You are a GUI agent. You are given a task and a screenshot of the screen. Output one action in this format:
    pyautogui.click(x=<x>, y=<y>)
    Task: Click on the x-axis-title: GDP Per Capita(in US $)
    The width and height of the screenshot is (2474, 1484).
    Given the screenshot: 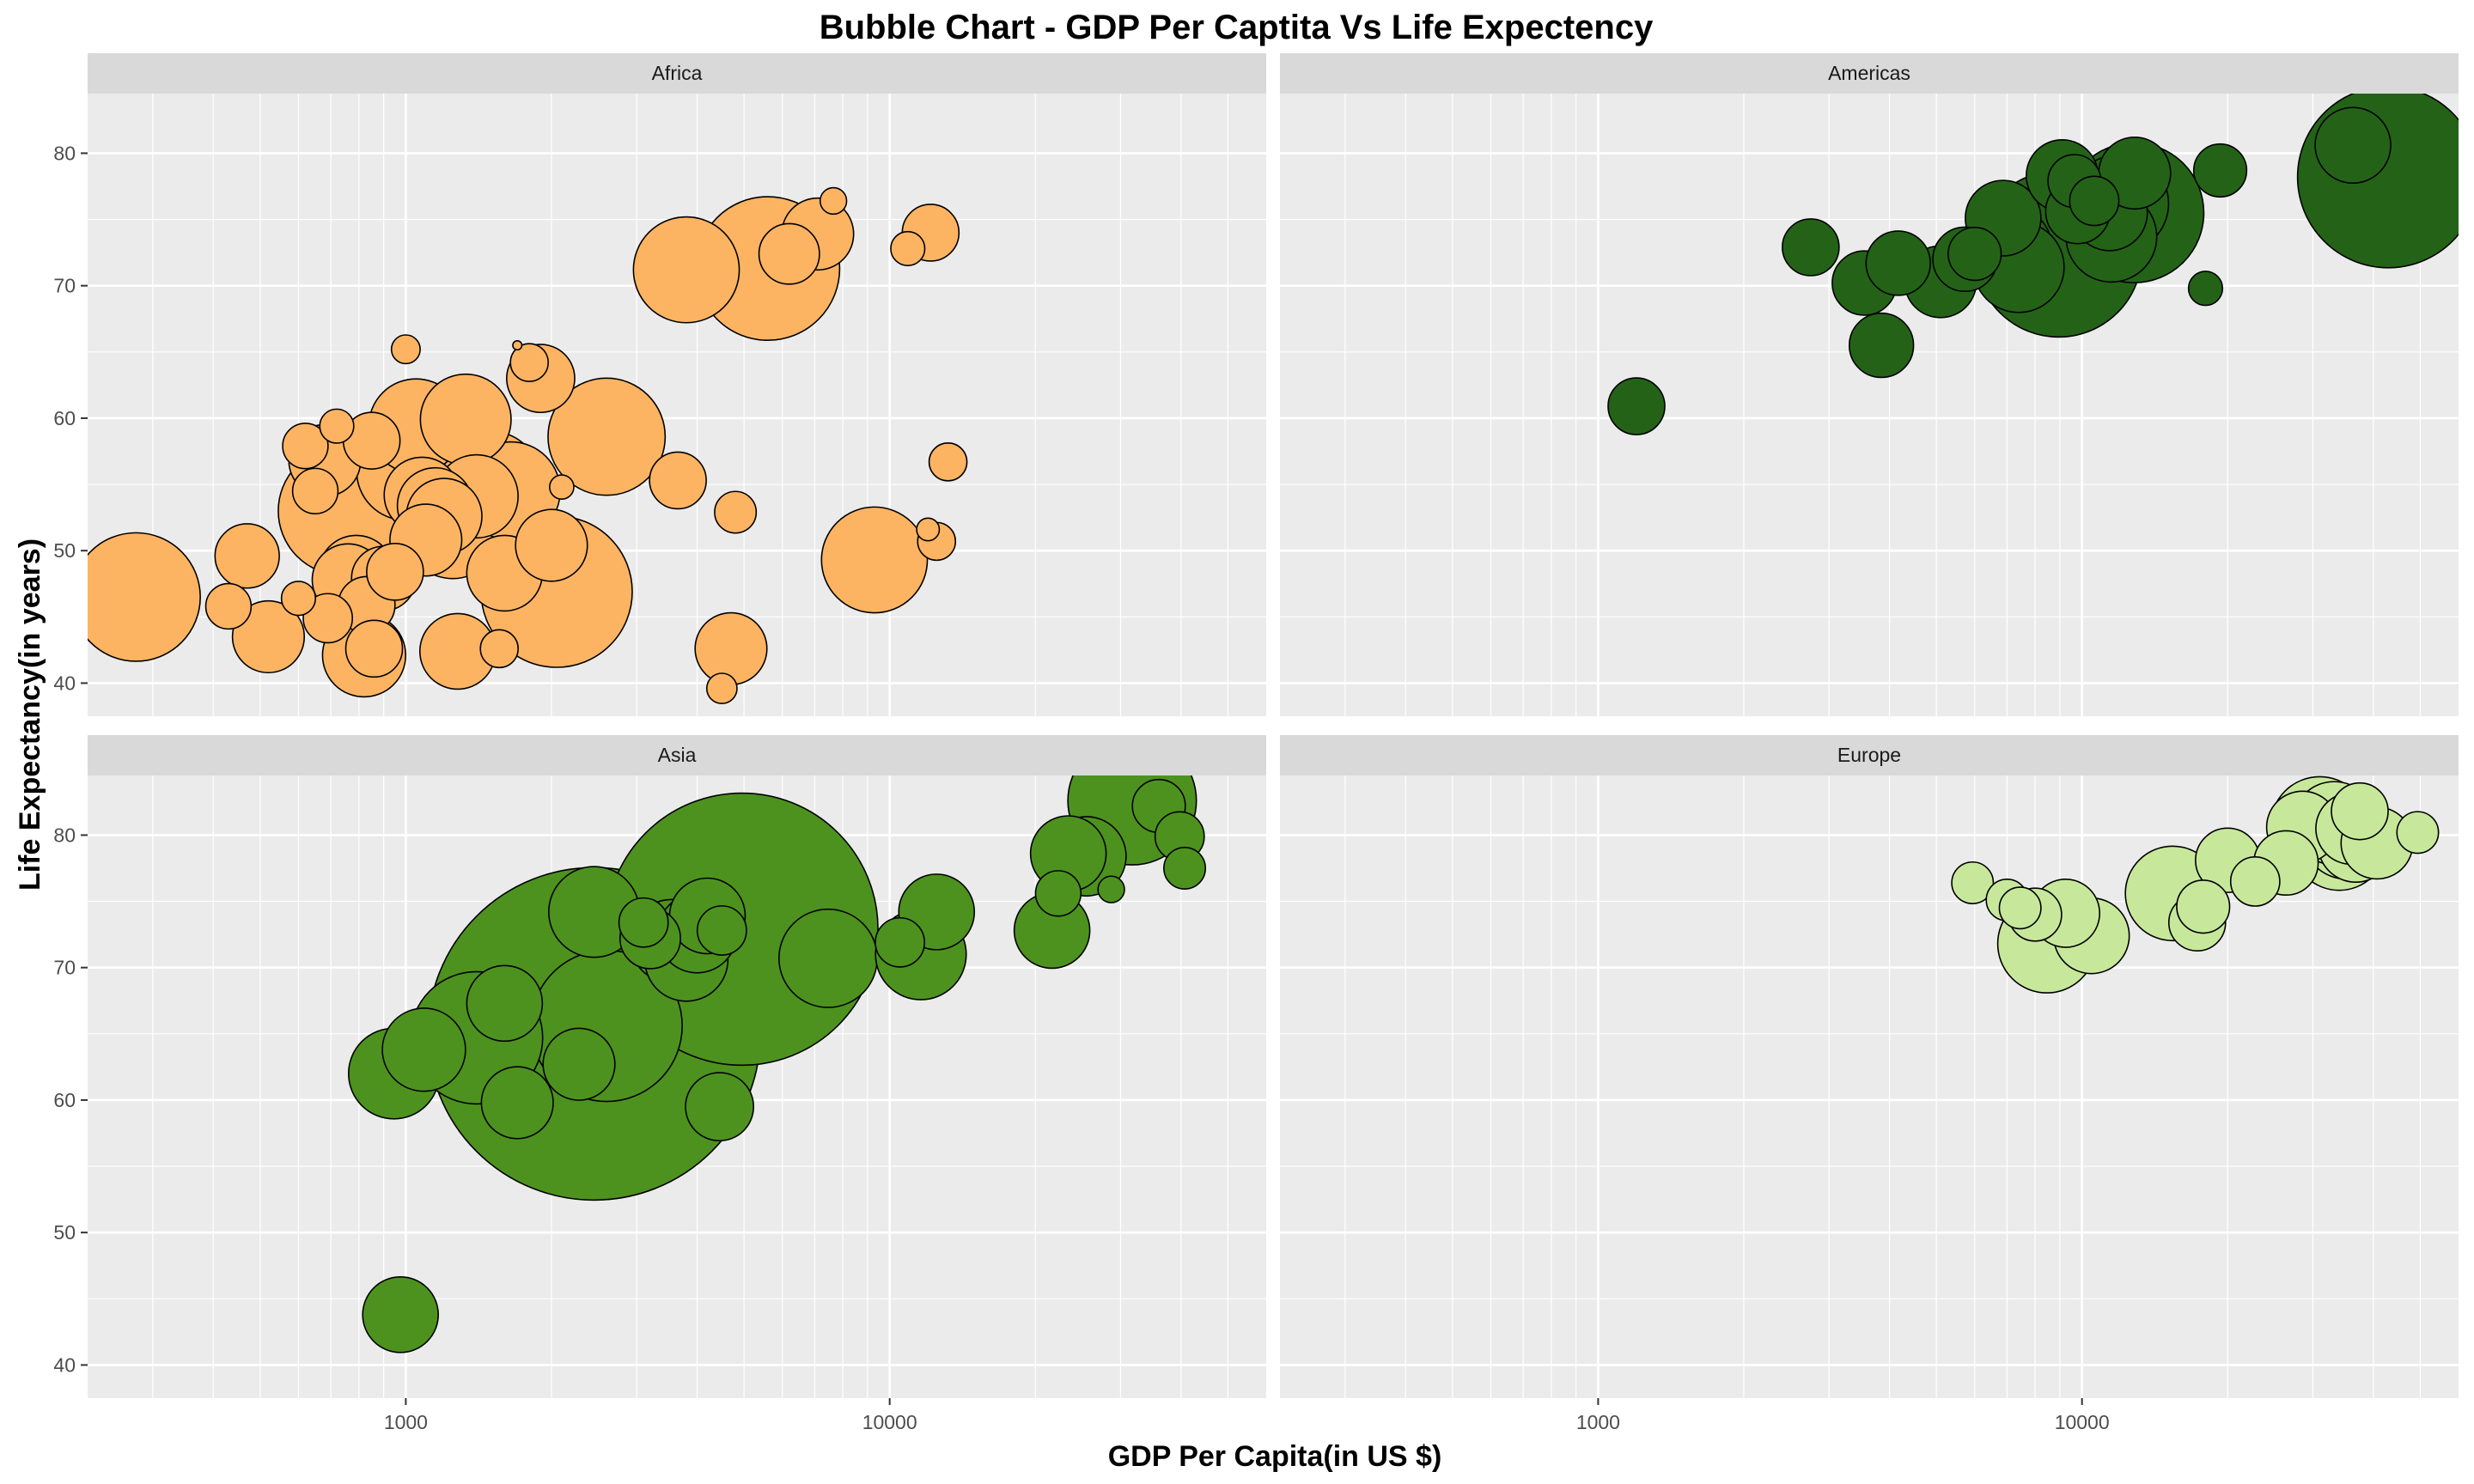 What is the action you would take?
    pyautogui.click(x=1275, y=1456)
    